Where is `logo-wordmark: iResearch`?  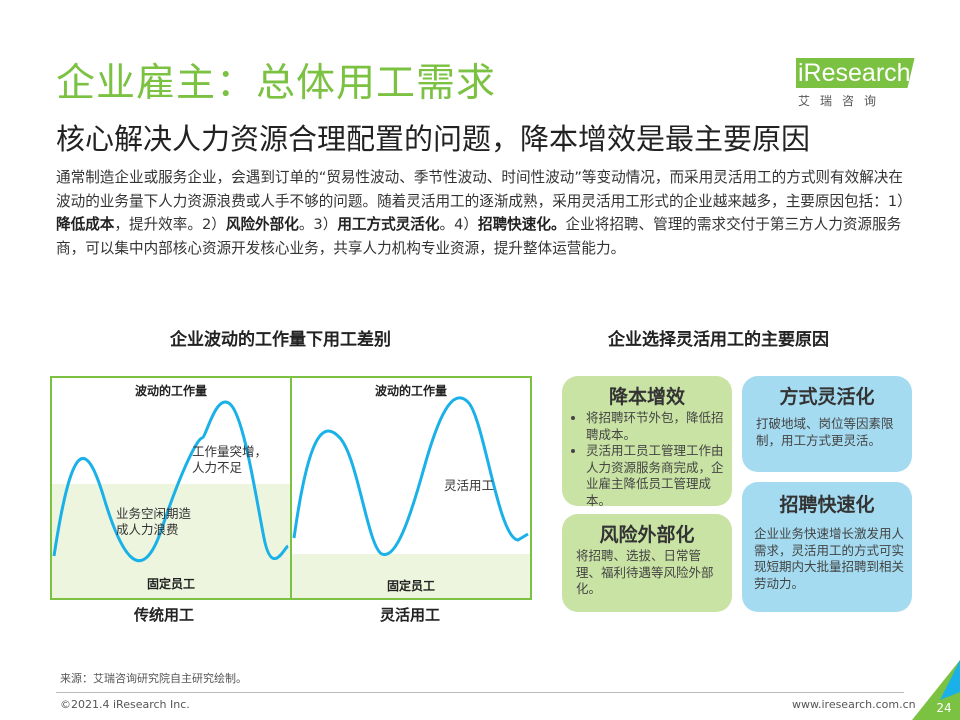
logo-wordmark: iResearch is located at coordinates (855, 73).